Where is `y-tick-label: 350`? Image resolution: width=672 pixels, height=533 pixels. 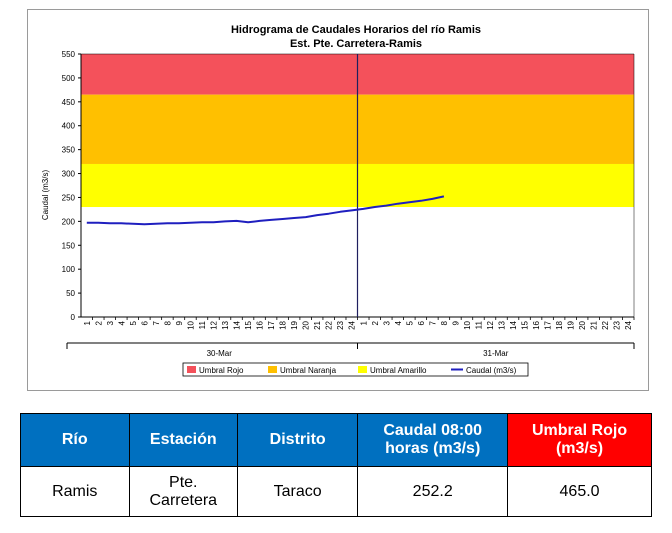 y-tick-label: 350 is located at coordinates (69, 150).